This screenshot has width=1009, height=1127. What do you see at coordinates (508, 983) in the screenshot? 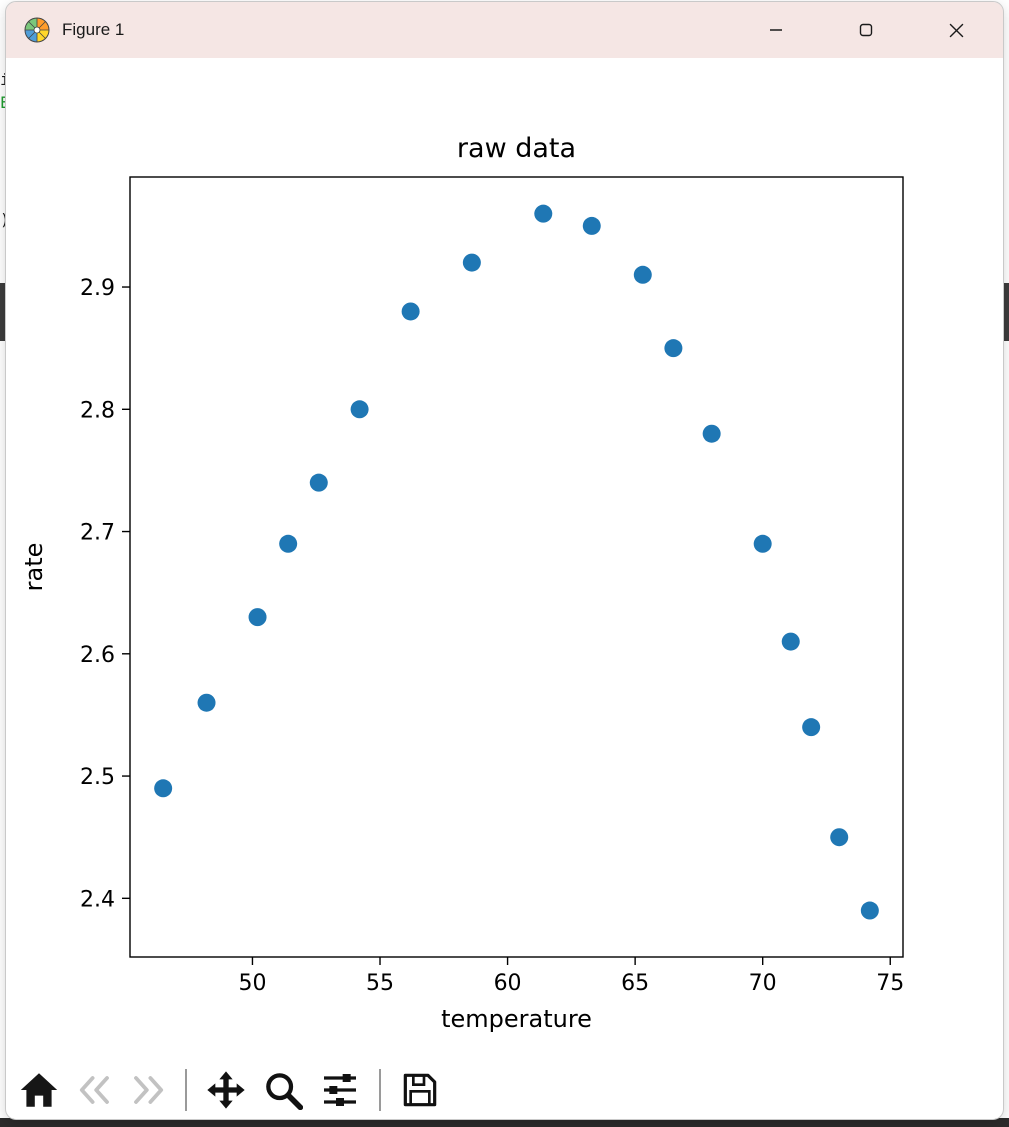
I see `x-tick-label: 60` at bounding box center [508, 983].